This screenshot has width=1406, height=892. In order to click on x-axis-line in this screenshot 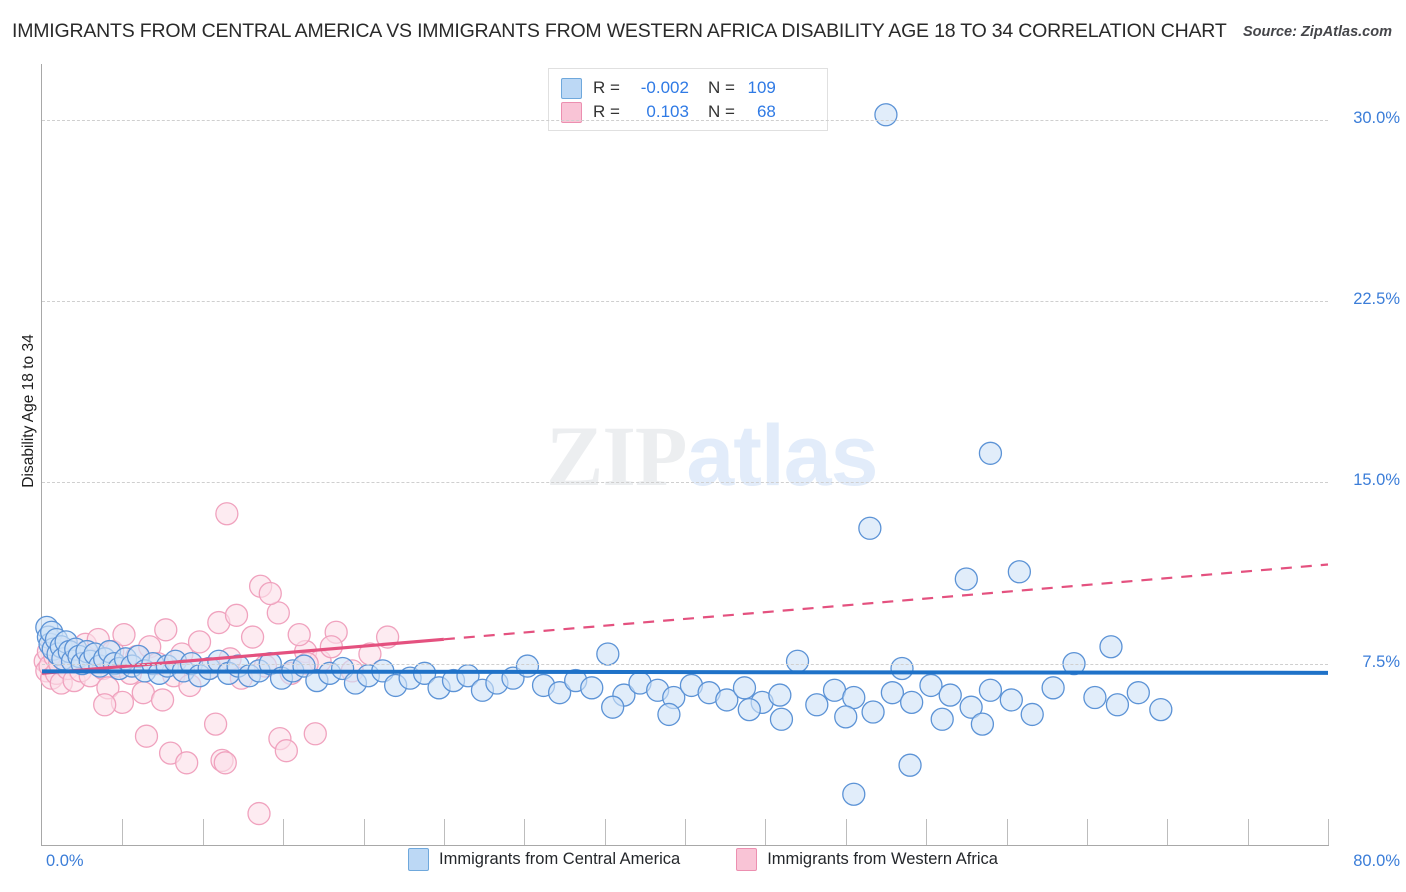, I will do `click(685, 845)`.